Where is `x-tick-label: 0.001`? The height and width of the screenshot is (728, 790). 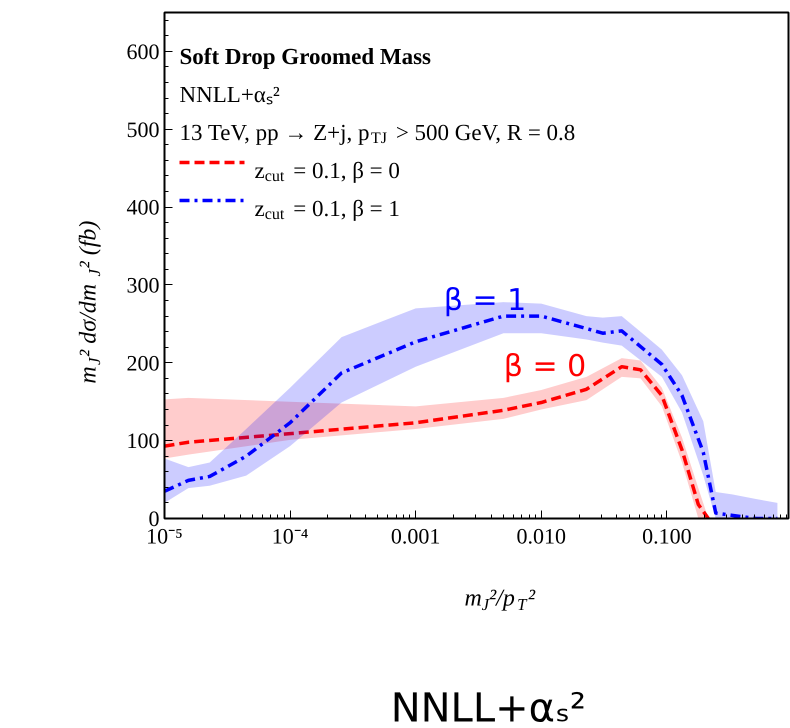
x-tick-label: 0.001 is located at coordinates (415, 536).